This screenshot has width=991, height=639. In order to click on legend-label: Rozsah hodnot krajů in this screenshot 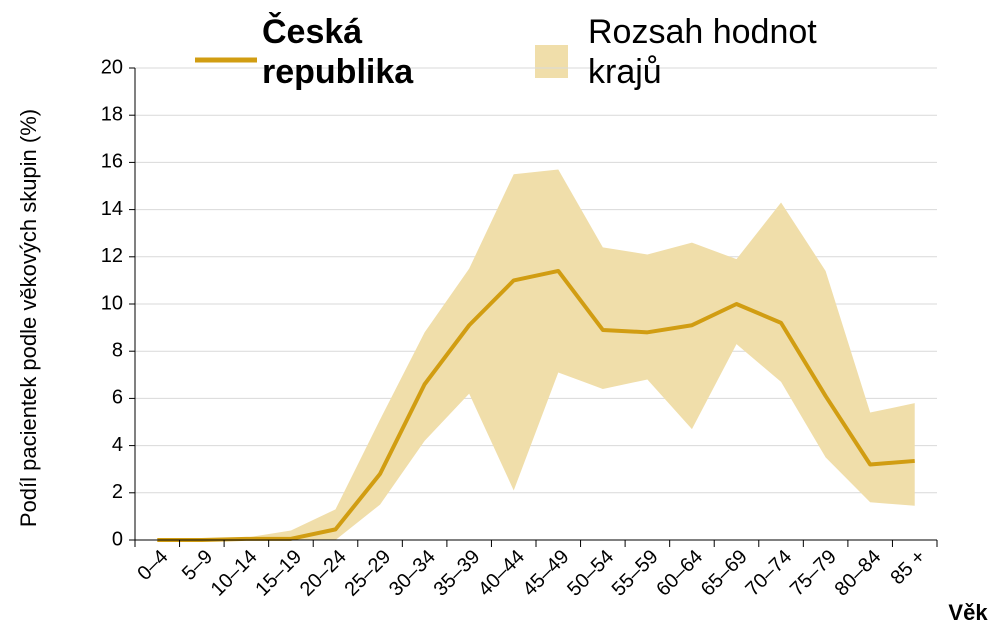, I will do `click(702, 52)`.